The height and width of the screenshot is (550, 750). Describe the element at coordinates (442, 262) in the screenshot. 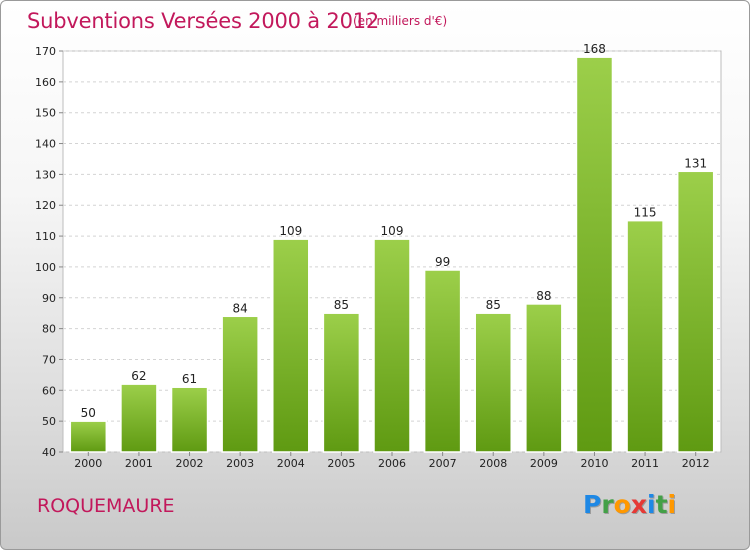

I see `data-label-2007: 99` at that location.